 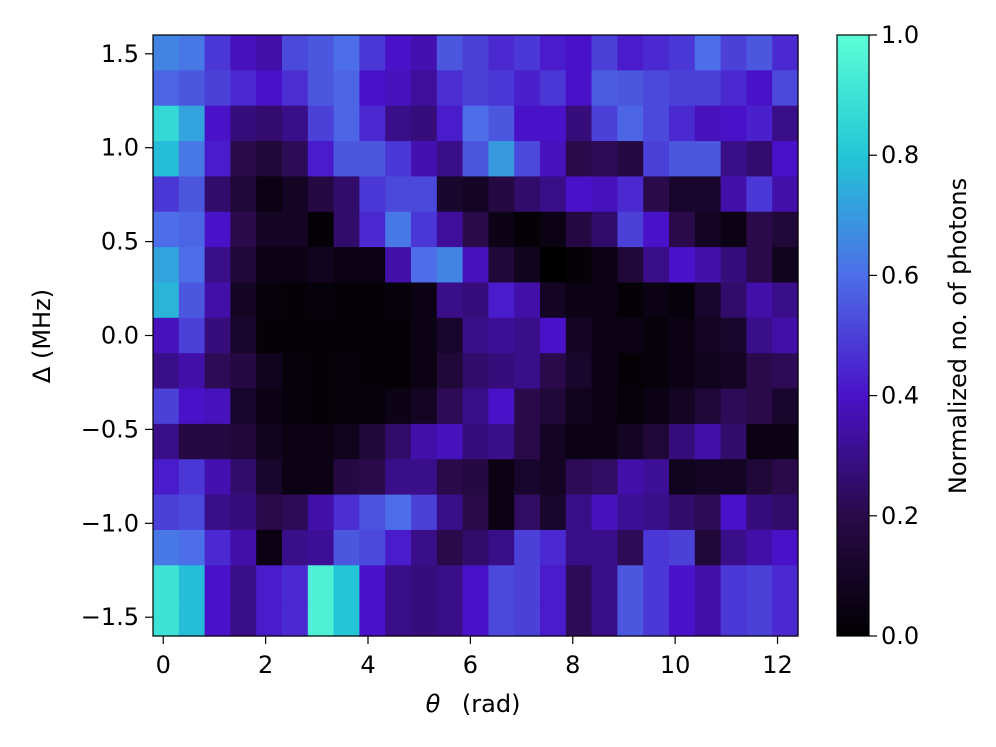 What do you see at coordinates (853, 335) in the screenshot?
I see `colorbar` at bounding box center [853, 335].